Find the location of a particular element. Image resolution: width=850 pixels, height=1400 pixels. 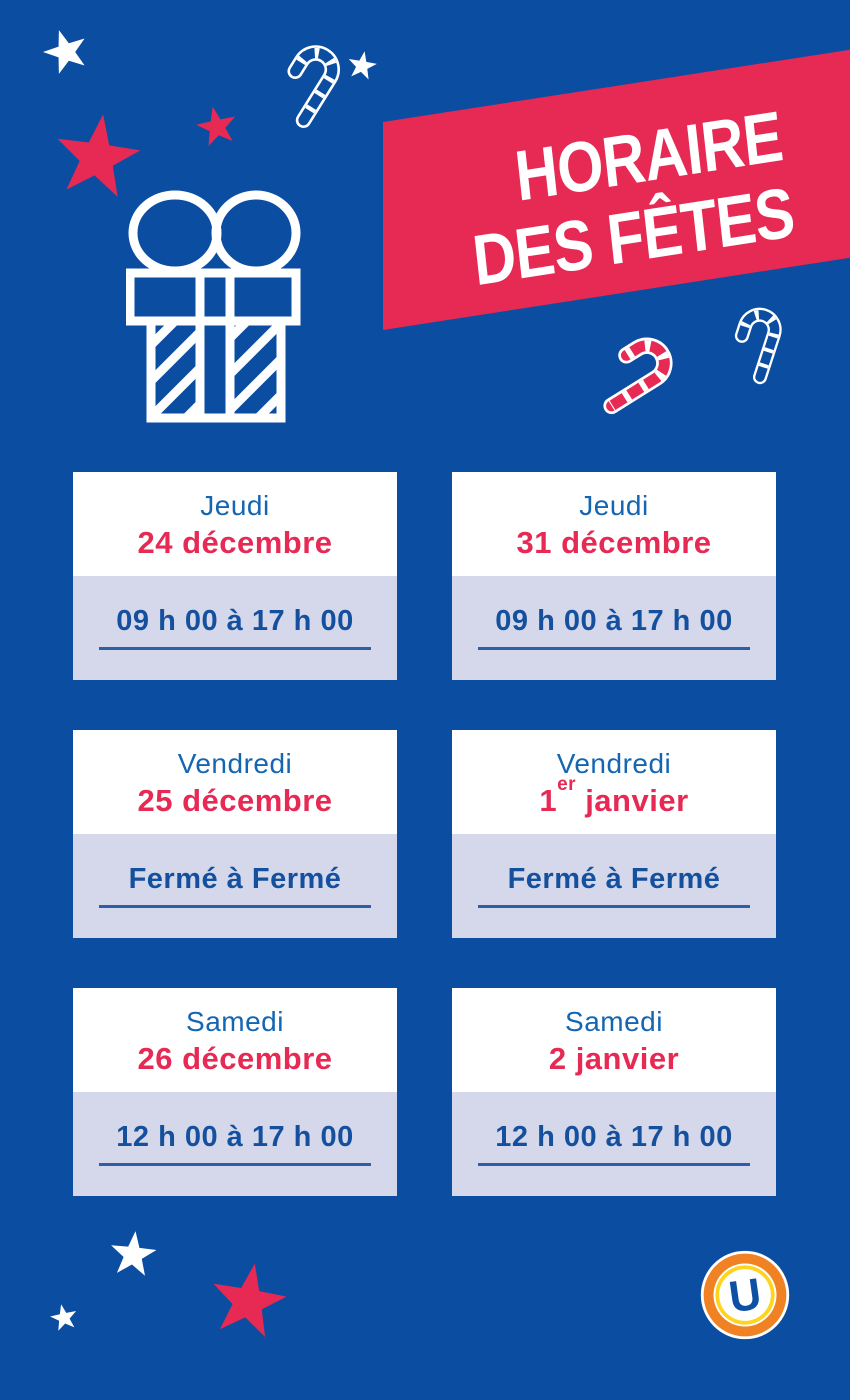

date-label: 31 décembre is located at coordinates (613, 543).